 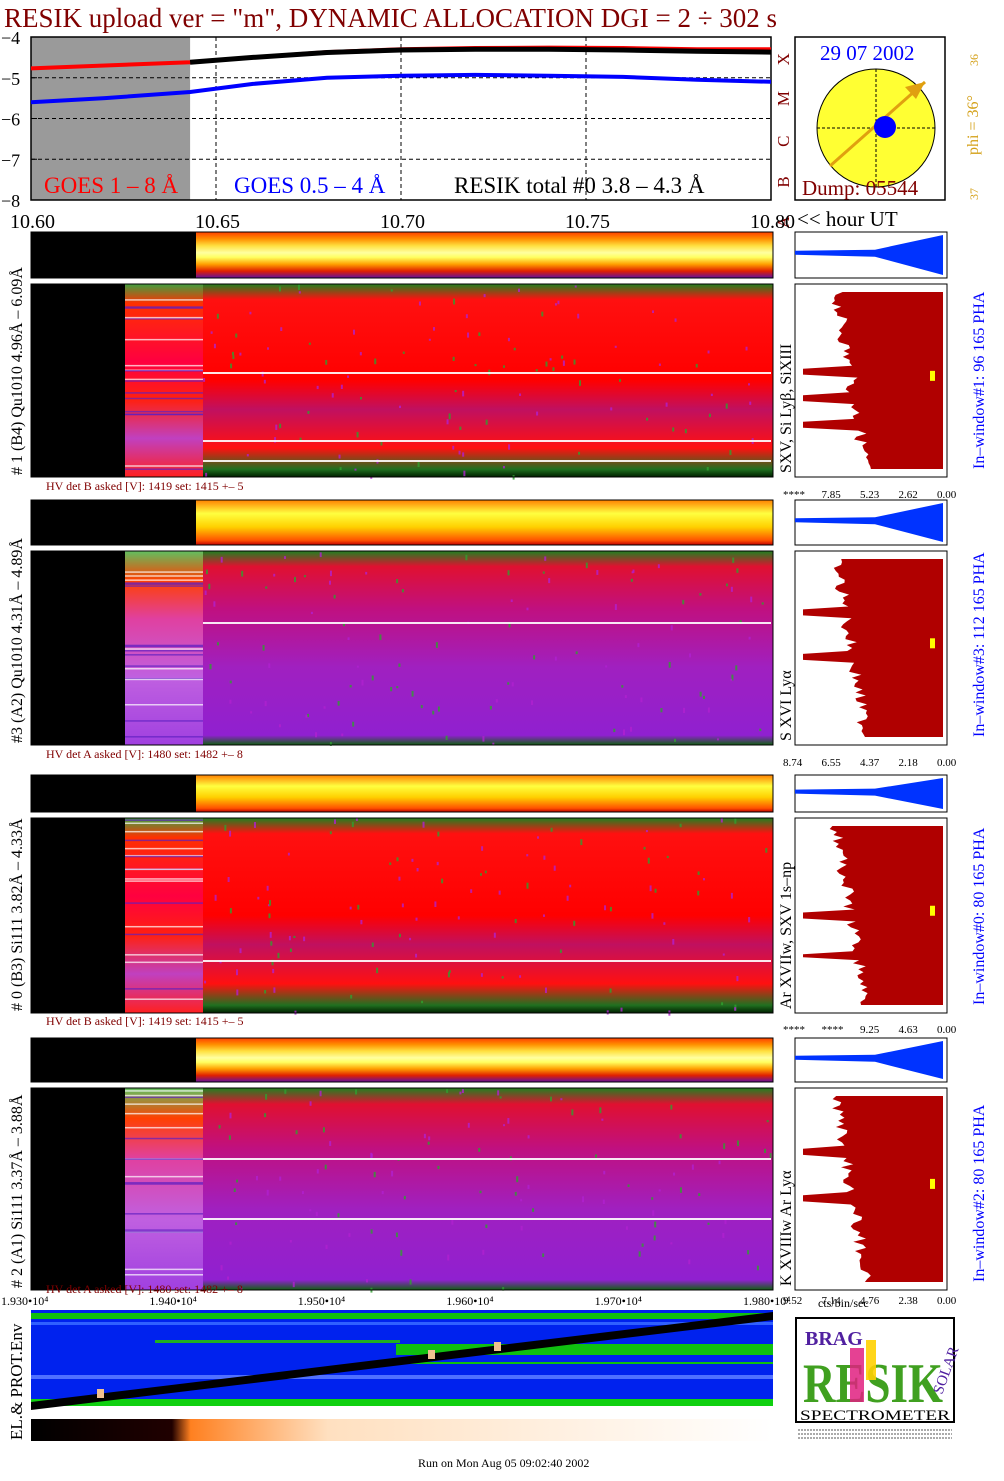 What do you see at coordinates (584, 1349) in the screenshot?
I see `env-green-band` at bounding box center [584, 1349].